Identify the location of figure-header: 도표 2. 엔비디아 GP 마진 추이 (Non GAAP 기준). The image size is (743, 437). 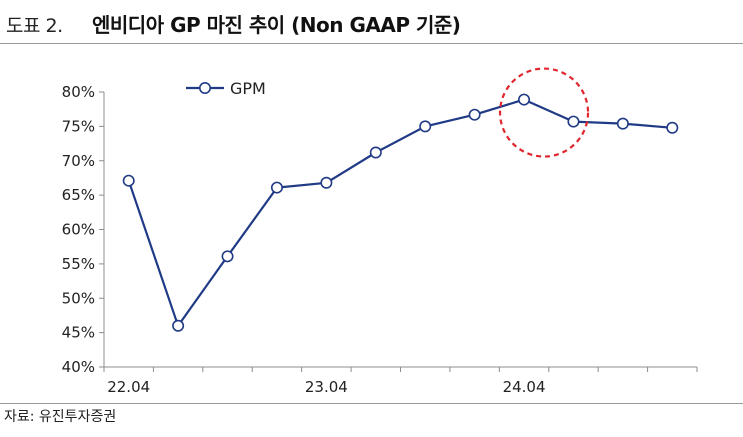
(371, 22).